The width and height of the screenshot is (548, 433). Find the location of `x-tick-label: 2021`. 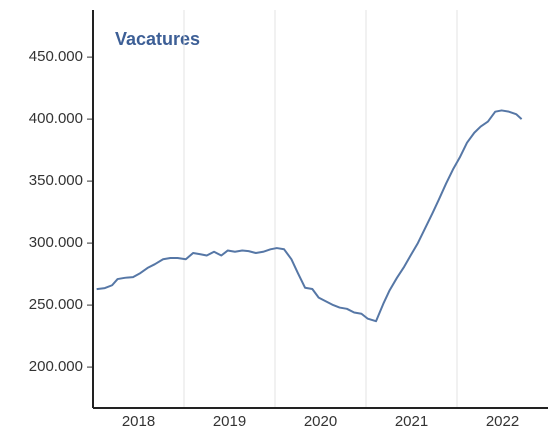

x-tick-label: 2021 is located at coordinates (411, 421).